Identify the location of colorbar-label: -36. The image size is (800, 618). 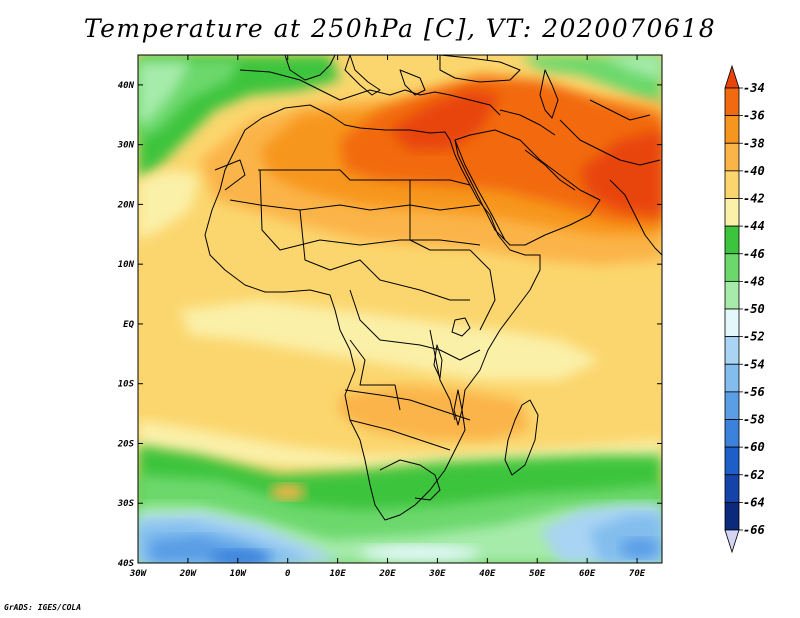
(754, 116).